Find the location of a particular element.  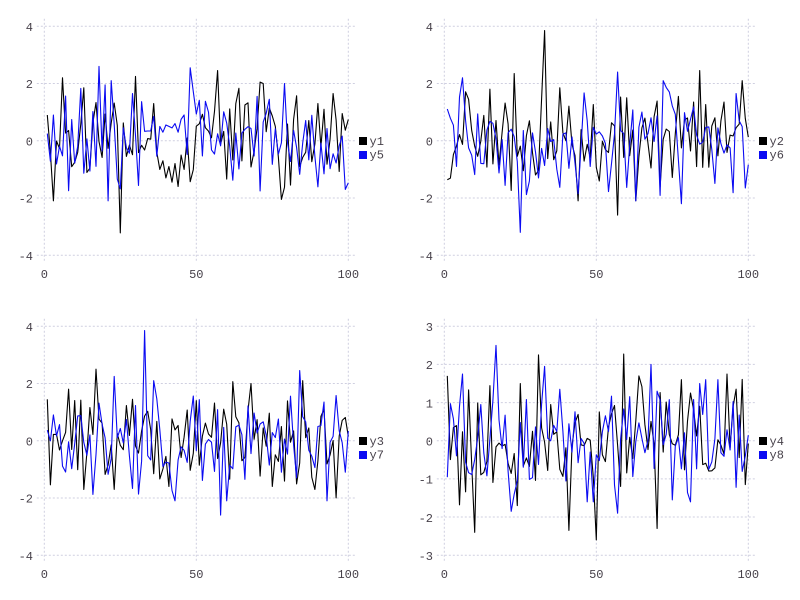

svg-text: y3 is located at coordinates (377, 442).